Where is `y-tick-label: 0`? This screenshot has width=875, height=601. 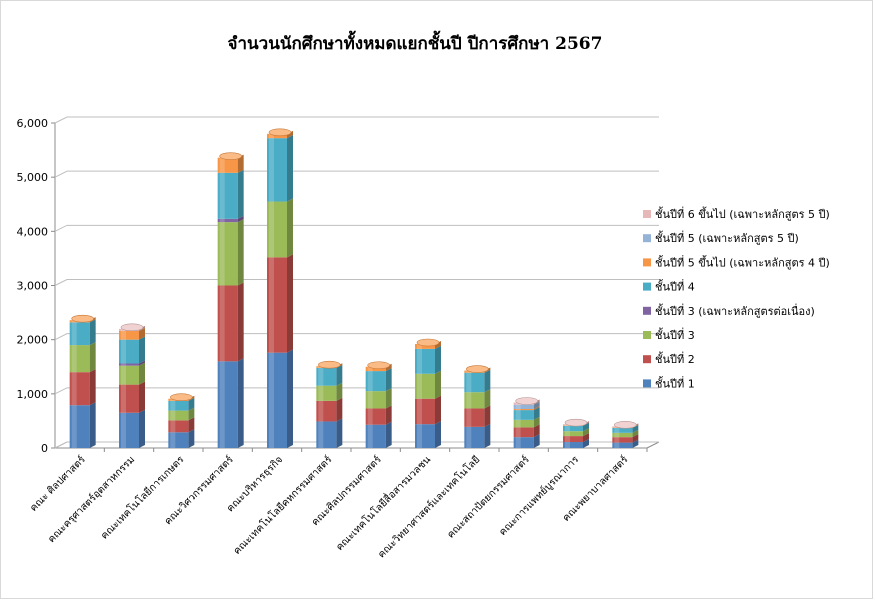
y-tick-label: 0 is located at coordinates (44, 448).